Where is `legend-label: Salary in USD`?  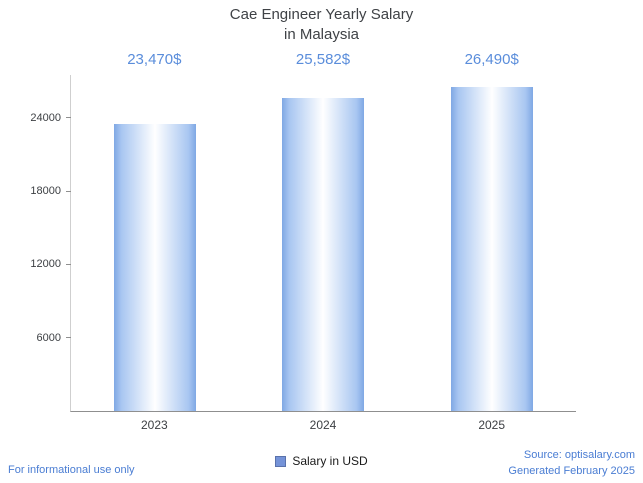 legend-label: Salary in USD is located at coordinates (330, 461).